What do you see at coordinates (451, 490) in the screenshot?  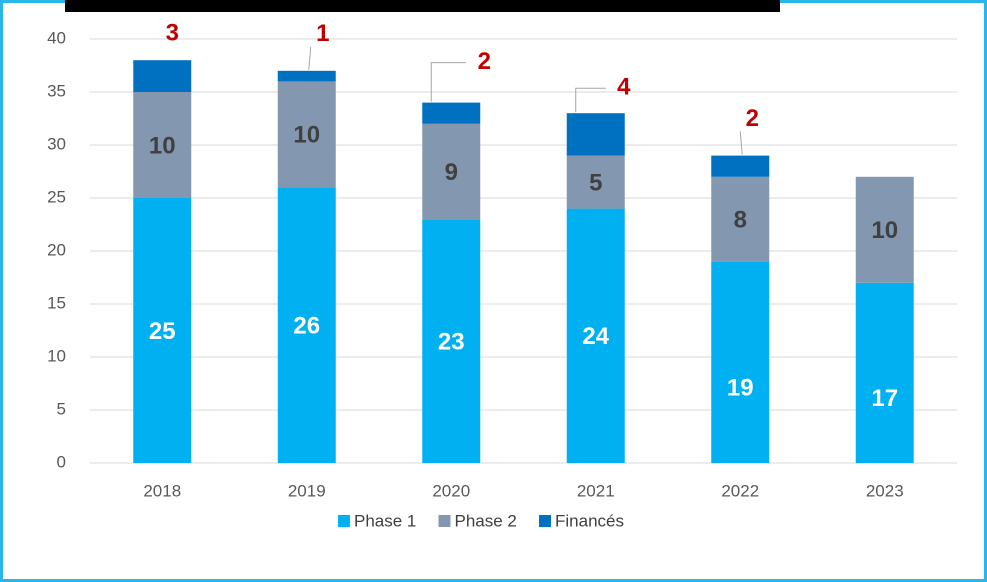 I see `x-tick-label: 2020` at bounding box center [451, 490].